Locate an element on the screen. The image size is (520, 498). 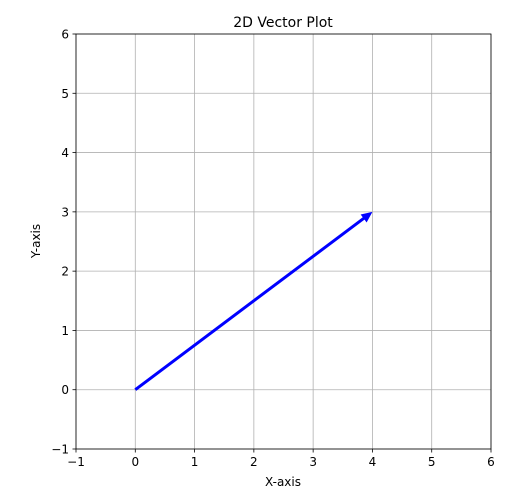
y-tick-label: 5 is located at coordinates (65, 94).